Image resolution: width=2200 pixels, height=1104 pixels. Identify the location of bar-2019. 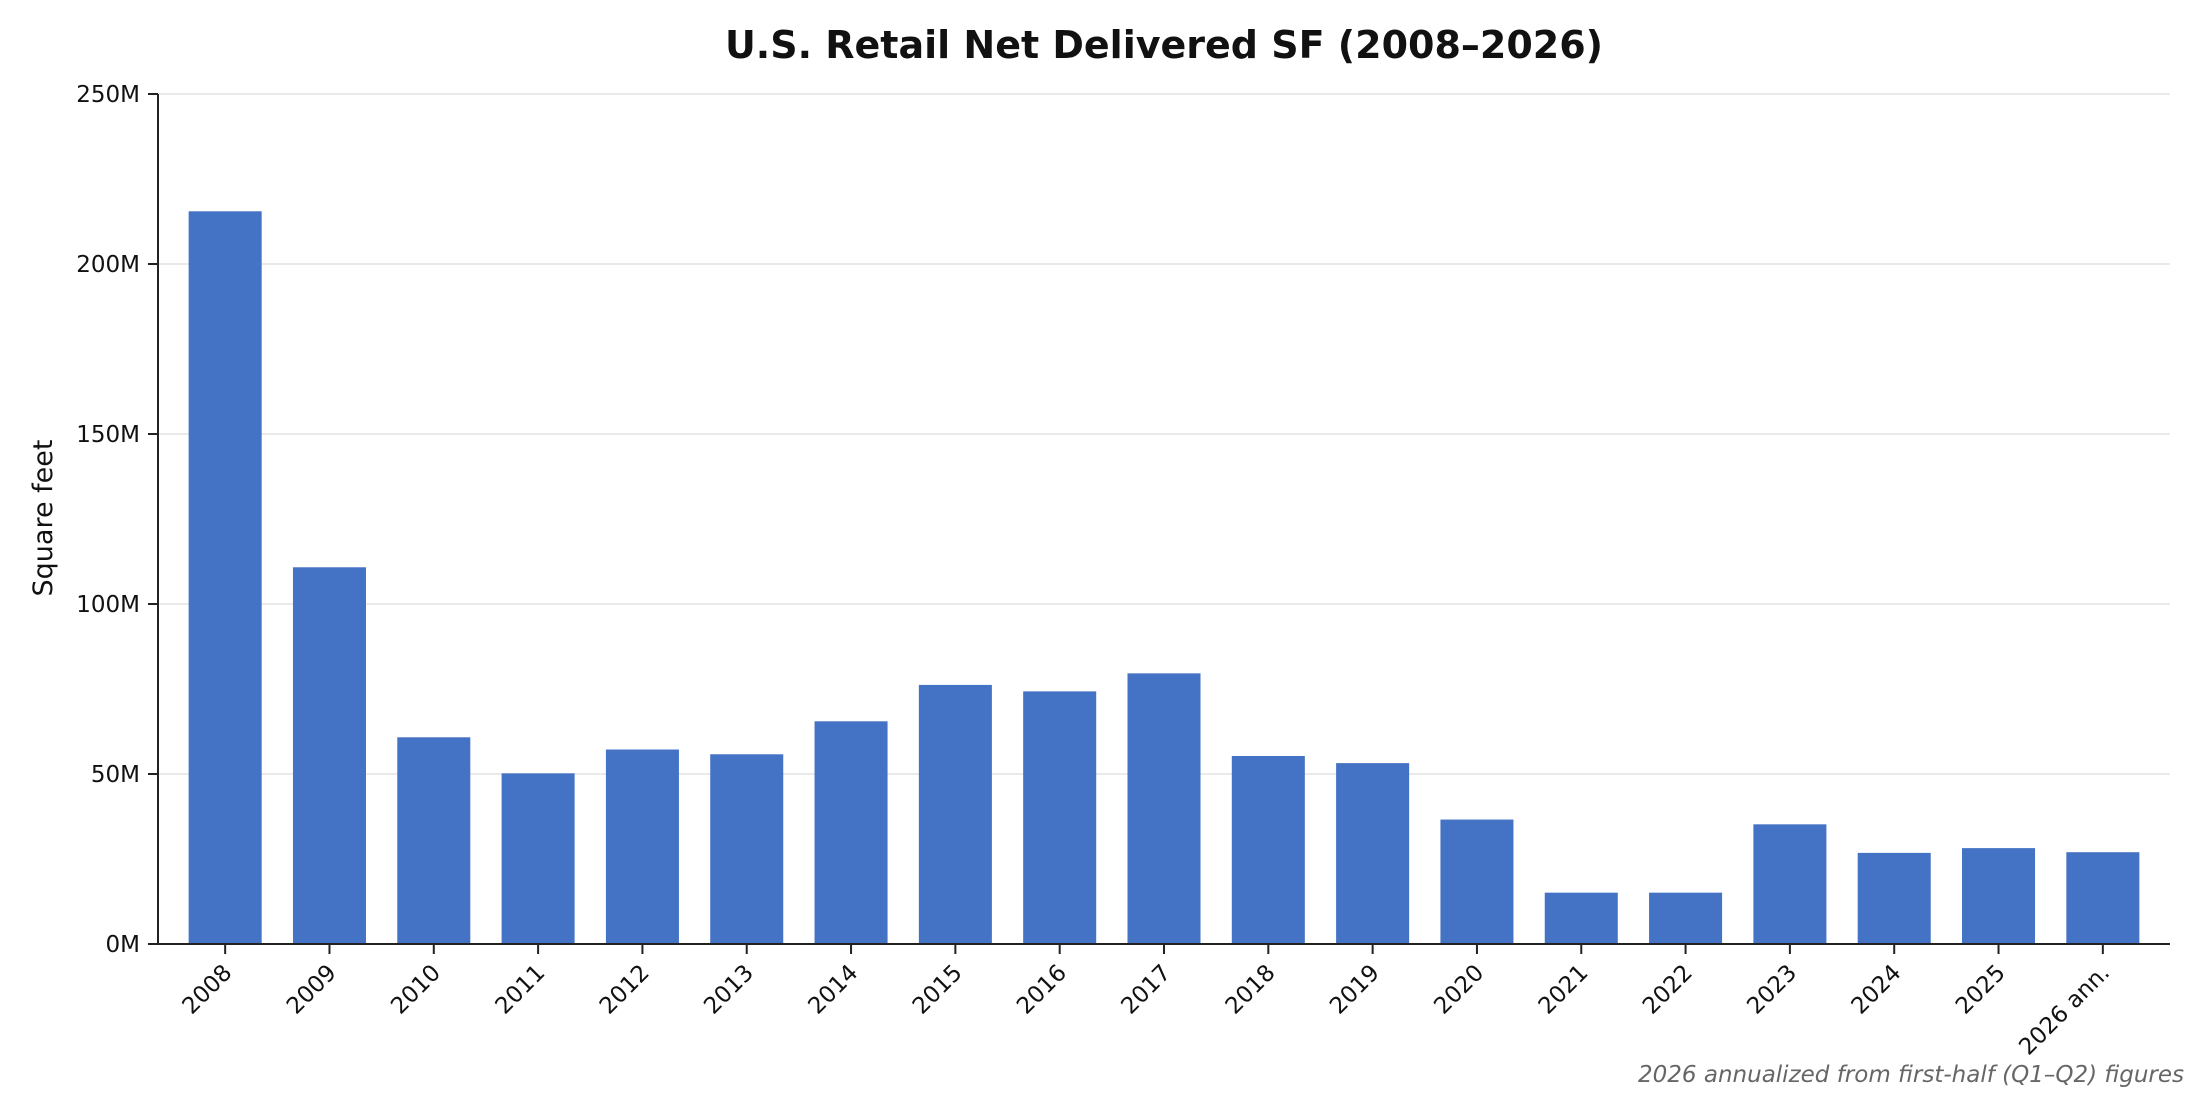
(1373, 853).